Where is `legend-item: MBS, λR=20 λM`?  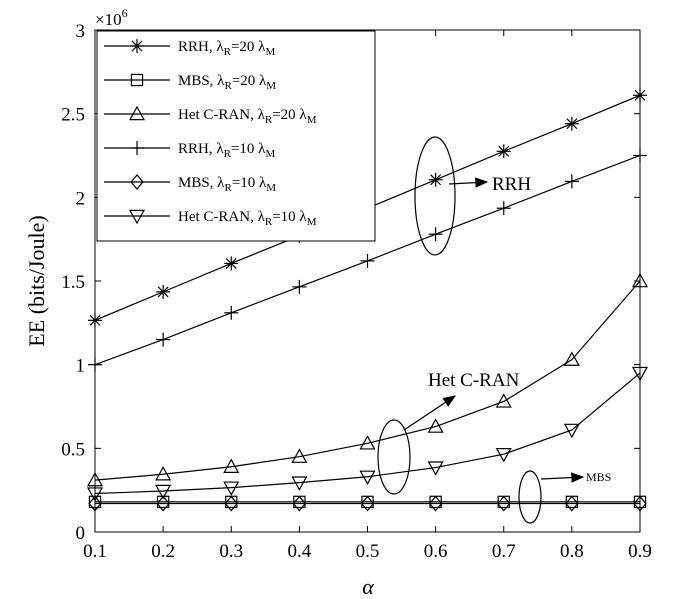 legend-item: MBS, λR=20 λM is located at coordinates (190, 82).